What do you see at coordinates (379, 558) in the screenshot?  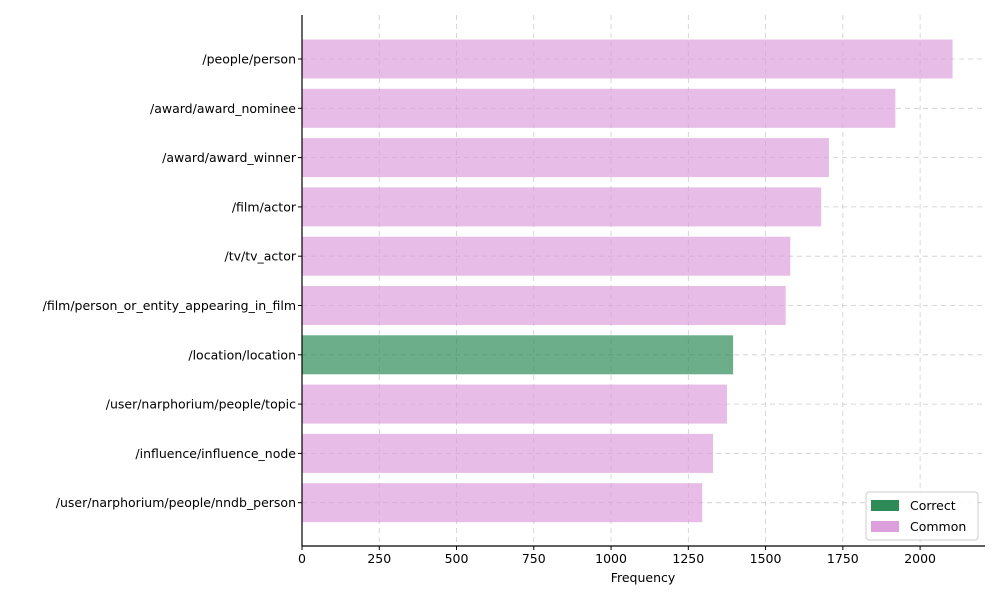 I see `x-tick-label: 250` at bounding box center [379, 558].